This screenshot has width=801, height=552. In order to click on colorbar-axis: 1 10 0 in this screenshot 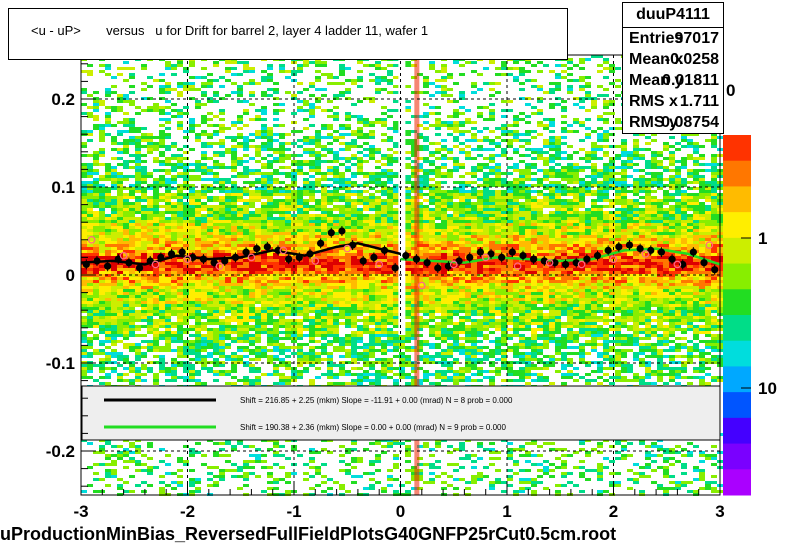, I will do `click(751, 239)`.